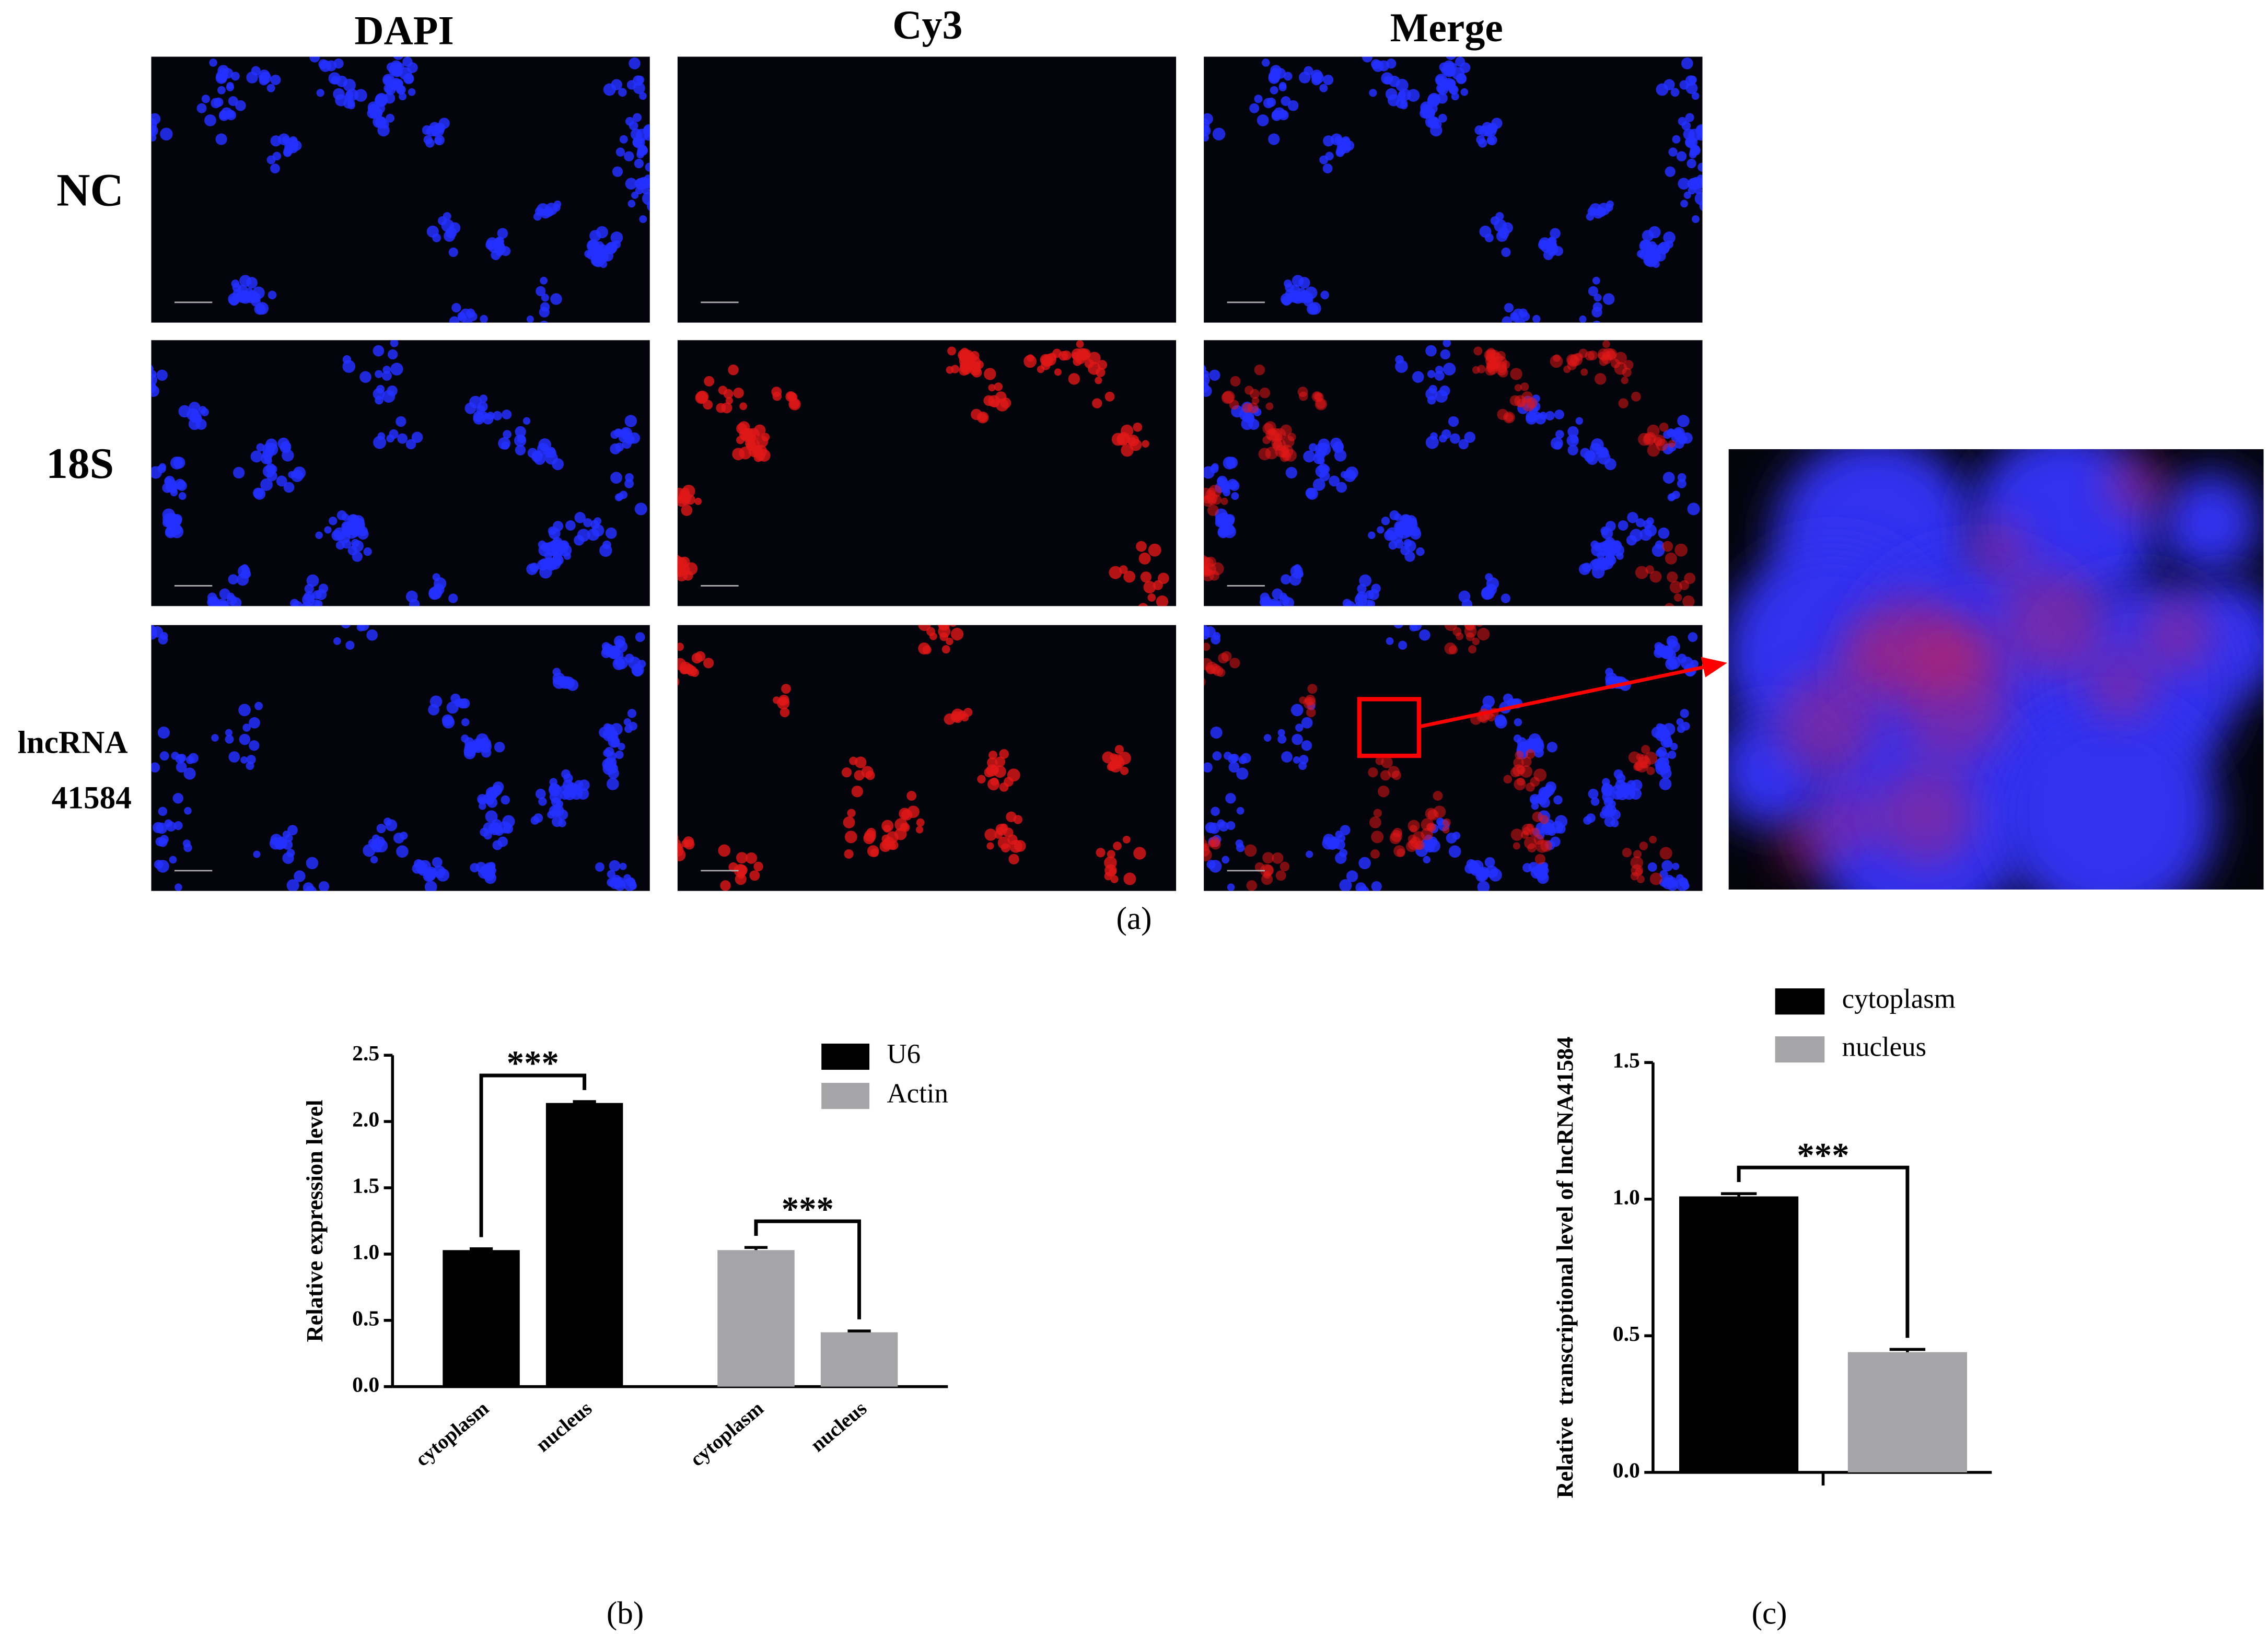 Image resolution: width=2268 pixels, height=1649 pixels. What do you see at coordinates (845, 1096) in the screenshot?
I see `legend-swatch` at bounding box center [845, 1096].